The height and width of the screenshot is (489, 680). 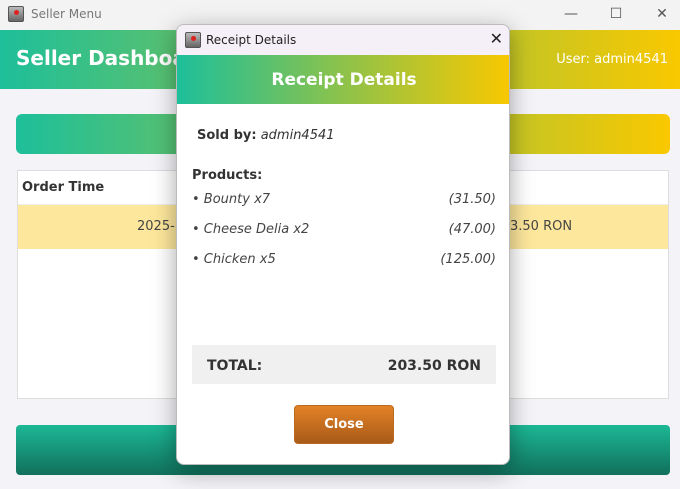 What do you see at coordinates (472, 199) in the screenshot?
I see `product-price: (31.50)` at bounding box center [472, 199].